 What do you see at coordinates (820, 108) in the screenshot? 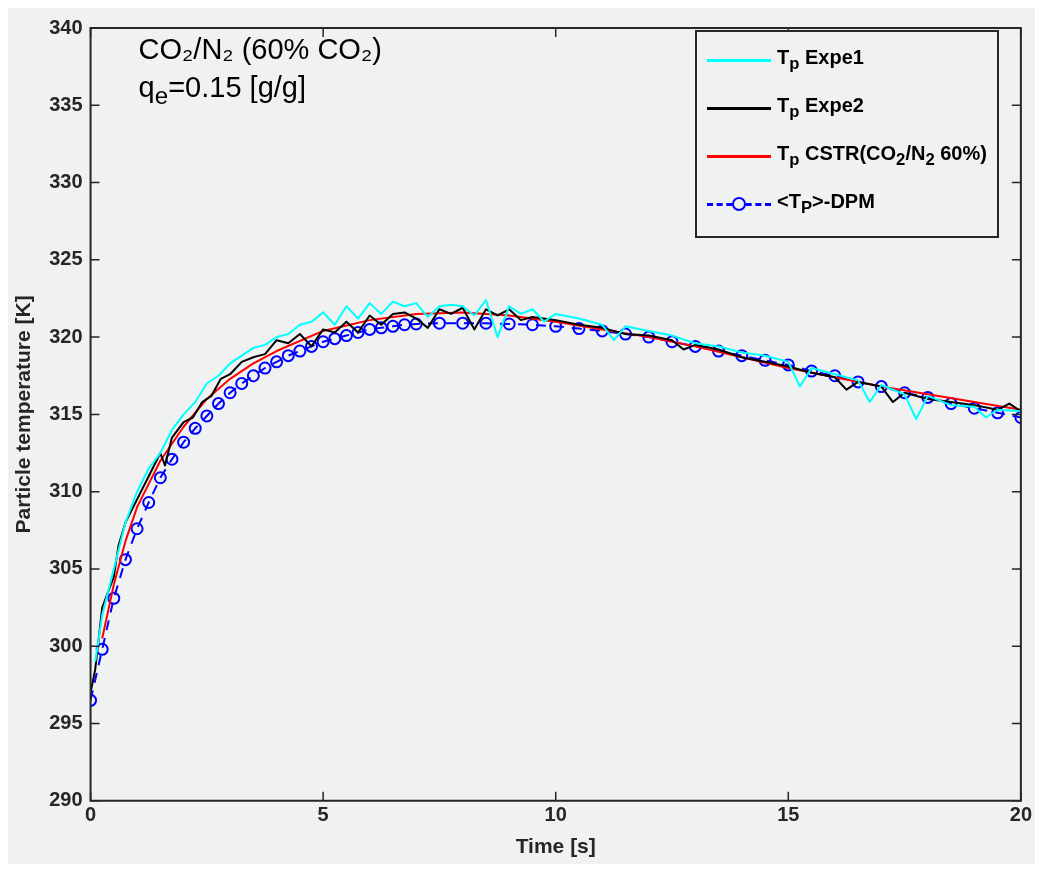
I see `legend-label: T$_{p}$ Expe2` at bounding box center [820, 108].